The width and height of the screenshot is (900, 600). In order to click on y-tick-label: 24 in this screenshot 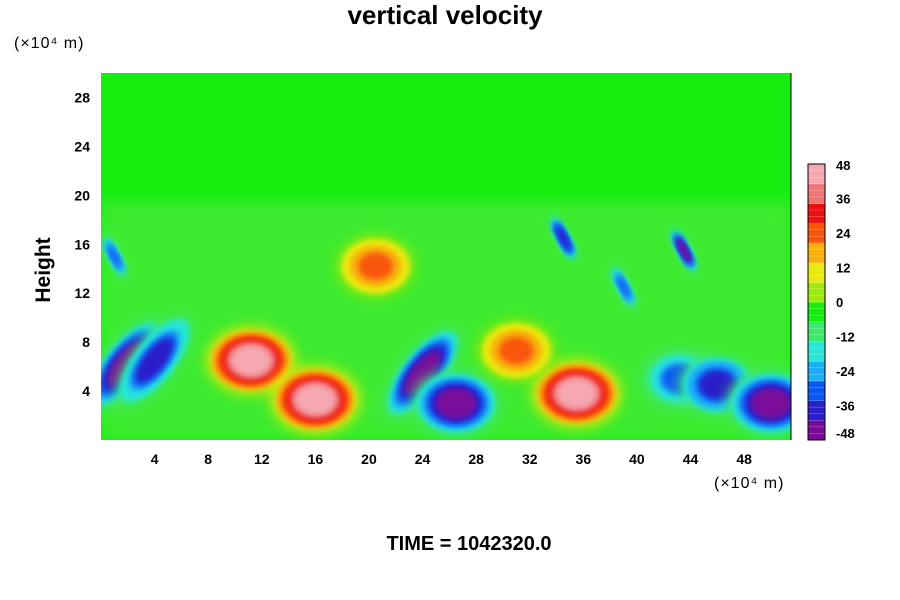, I will do `click(82, 146)`.